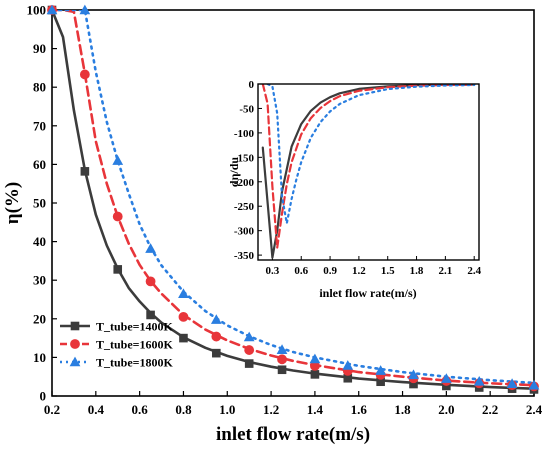 Image resolution: width=550 pixels, height=459 pixels. What do you see at coordinates (39, 318) in the screenshot?
I see `main-y-tick-label: 20` at bounding box center [39, 318].